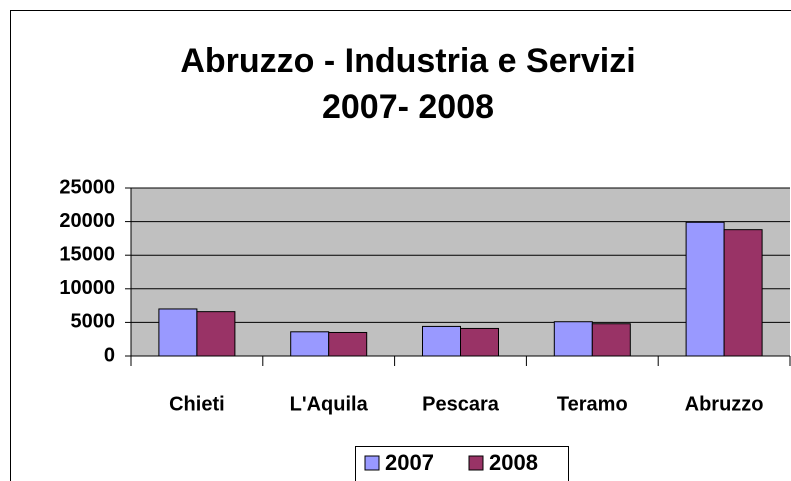  Describe the element at coordinates (109, 355) in the screenshot. I see `y-tick-label: 0` at that location.